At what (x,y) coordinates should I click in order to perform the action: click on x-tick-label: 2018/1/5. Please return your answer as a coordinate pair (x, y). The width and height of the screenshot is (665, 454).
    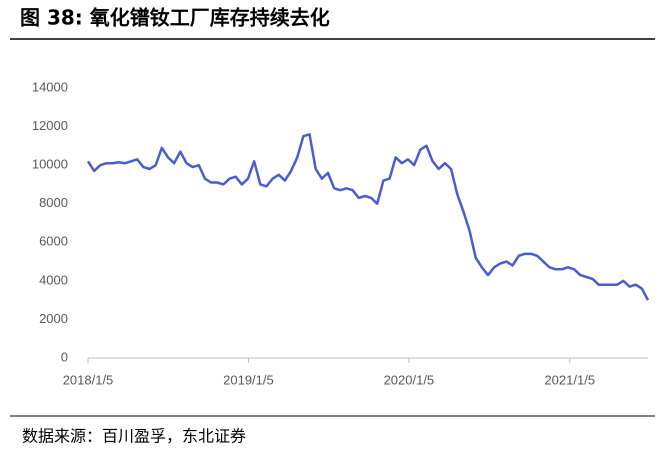
    Looking at the image, I should click on (88, 379).